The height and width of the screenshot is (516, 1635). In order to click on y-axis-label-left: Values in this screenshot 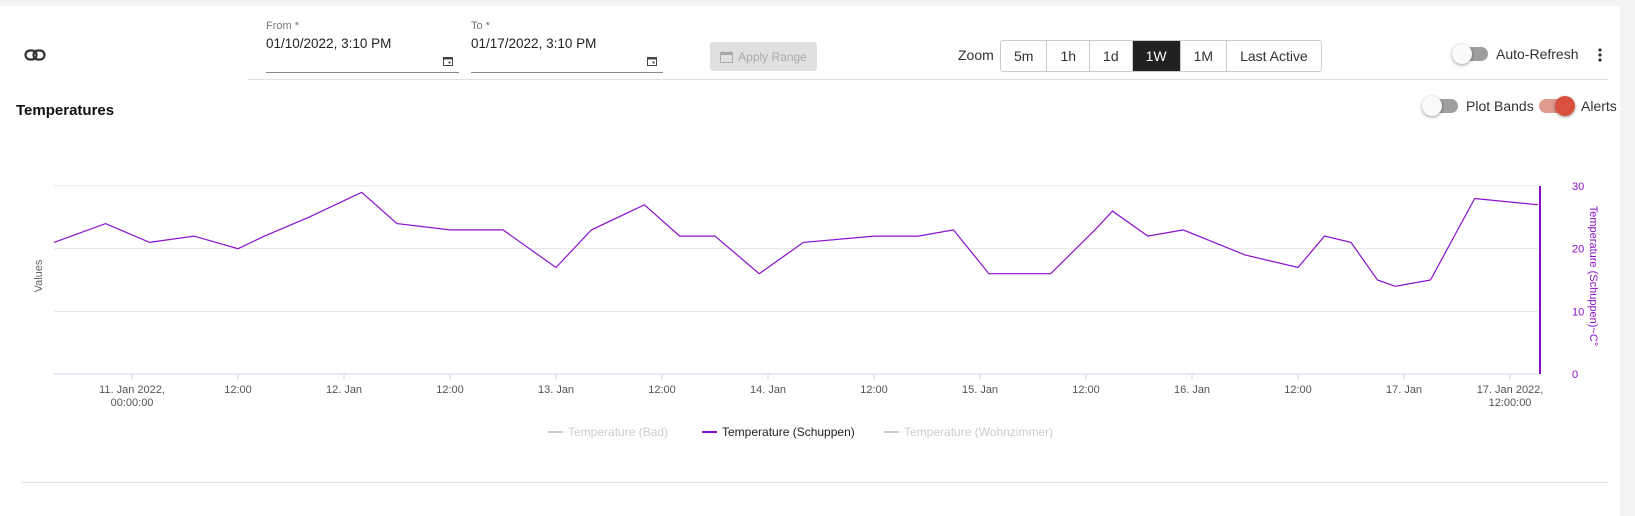, I will do `click(39, 275)`.